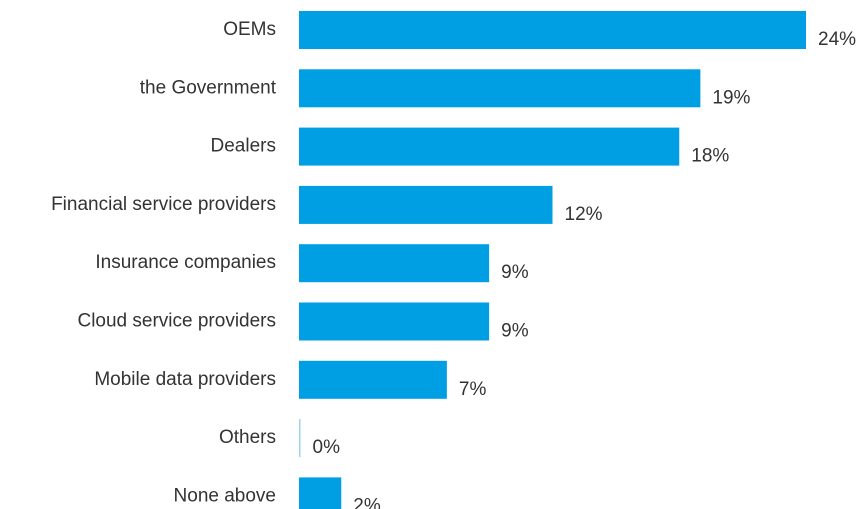 The height and width of the screenshot is (509, 867). Describe the element at coordinates (185, 262) in the screenshot. I see `category-label: Insurance companies` at that location.